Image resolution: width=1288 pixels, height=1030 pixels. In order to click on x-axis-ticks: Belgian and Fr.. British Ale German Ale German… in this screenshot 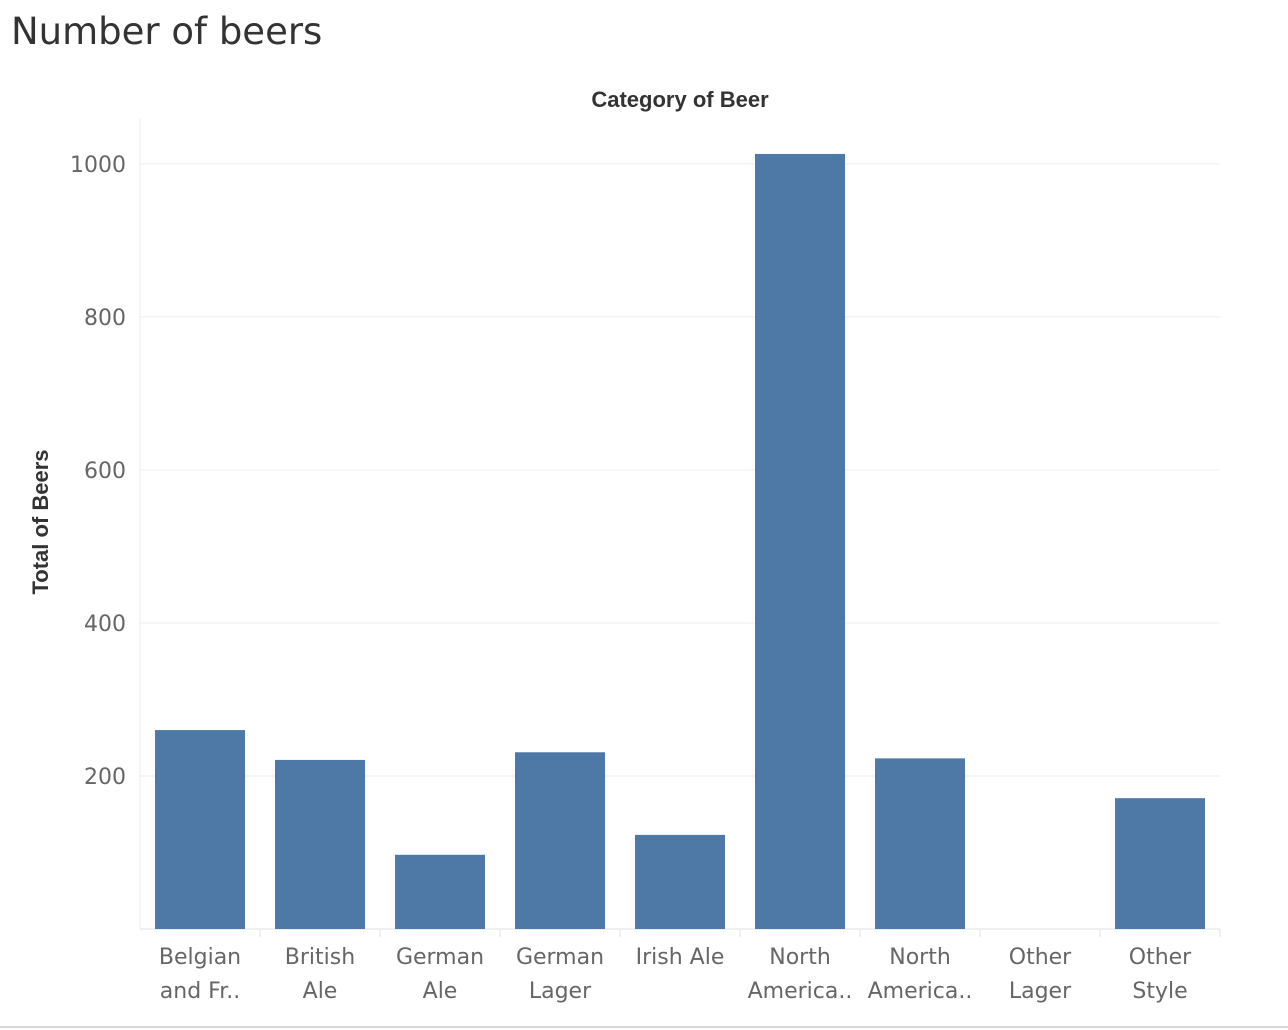, I will do `click(690, 966)`.